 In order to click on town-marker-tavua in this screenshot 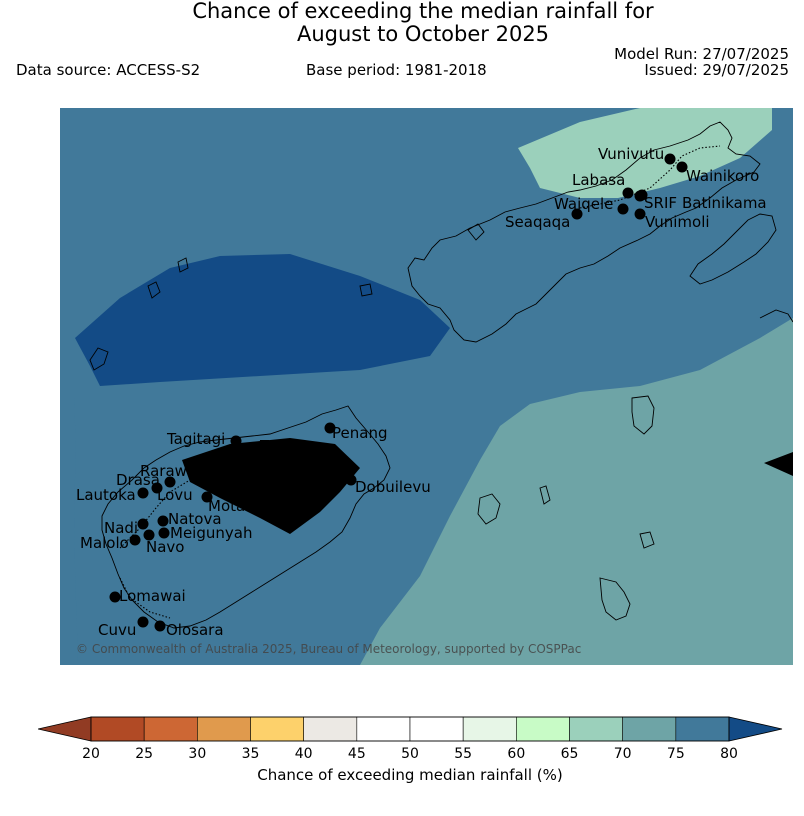, I will do `click(256, 448)`.